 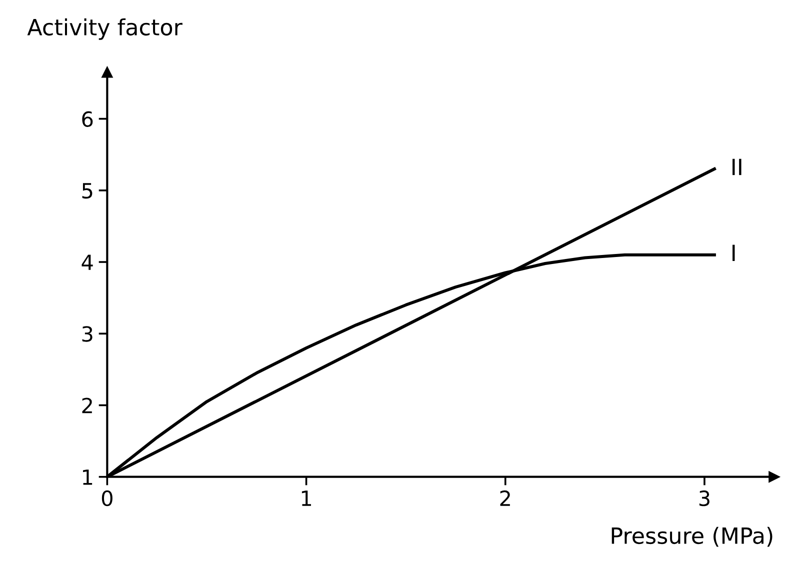 What do you see at coordinates (107, 498) in the screenshot?
I see `x-tick-label: 0` at bounding box center [107, 498].